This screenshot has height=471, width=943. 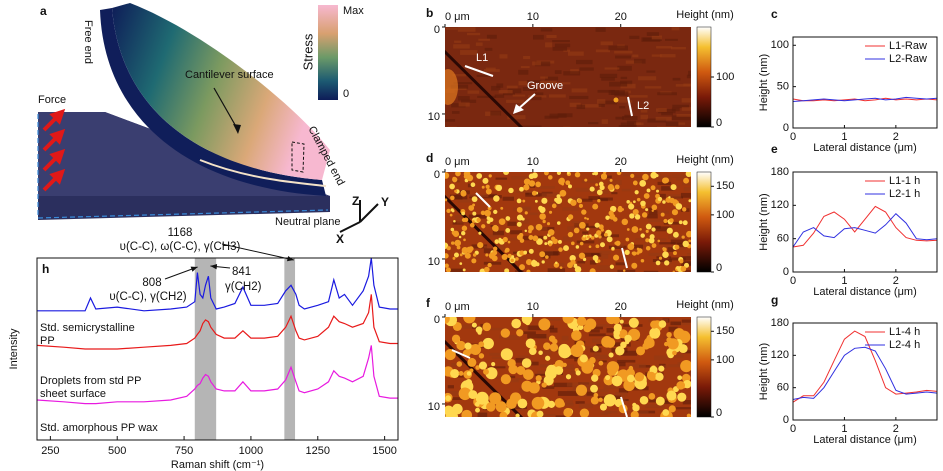 What do you see at coordinates (437, 175) in the screenshot?
I see `y-tick-label: 0` at bounding box center [437, 175].